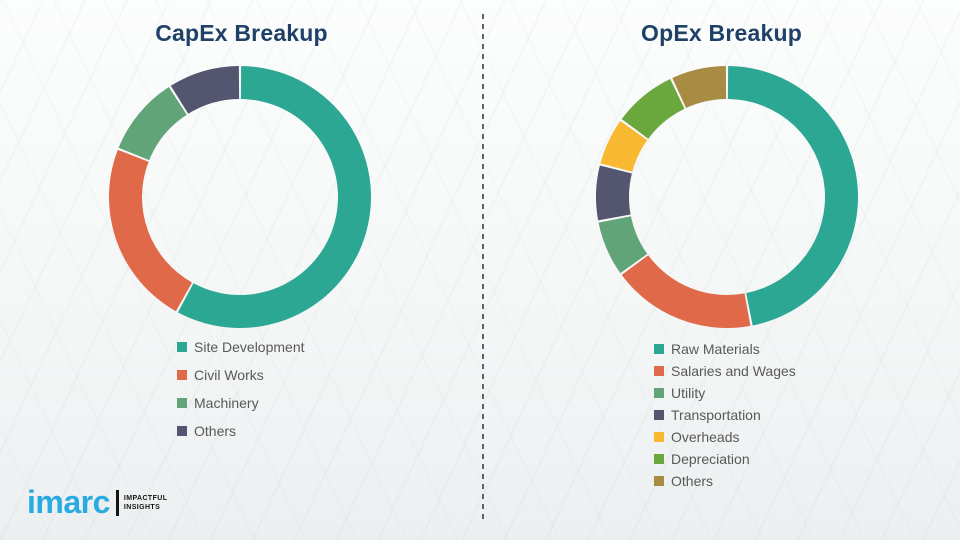  I want to click on legend-item: Overheads, so click(725, 437).